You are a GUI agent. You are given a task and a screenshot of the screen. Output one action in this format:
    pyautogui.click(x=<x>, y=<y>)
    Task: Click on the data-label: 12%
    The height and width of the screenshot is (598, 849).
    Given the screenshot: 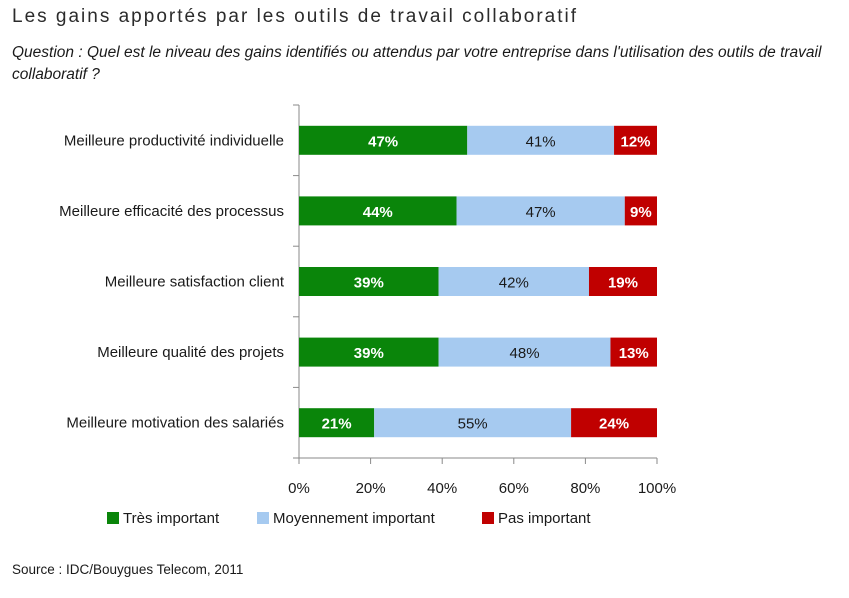 What is the action you would take?
    pyautogui.click(x=636, y=141)
    